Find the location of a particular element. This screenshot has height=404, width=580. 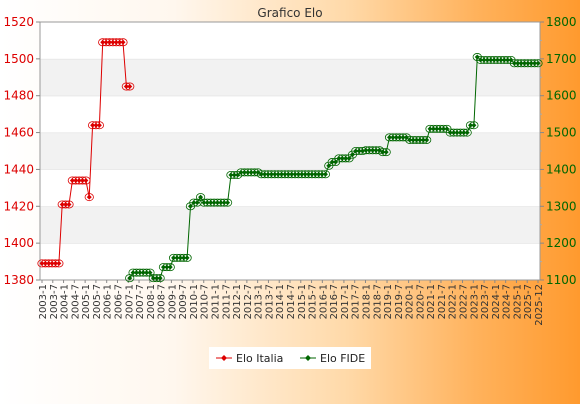

x-tick-label: 2007-7 is located at coordinates (140, 301).